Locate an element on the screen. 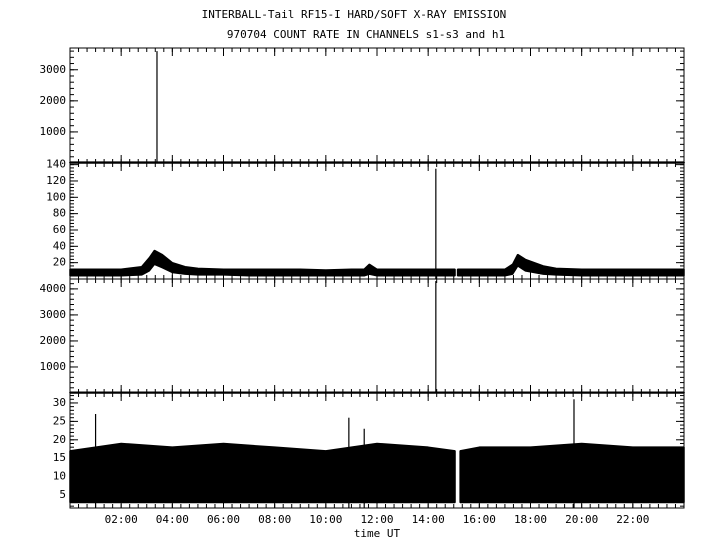 The image size is (720, 550). y-tick-label: 5 is located at coordinates (62, 494).